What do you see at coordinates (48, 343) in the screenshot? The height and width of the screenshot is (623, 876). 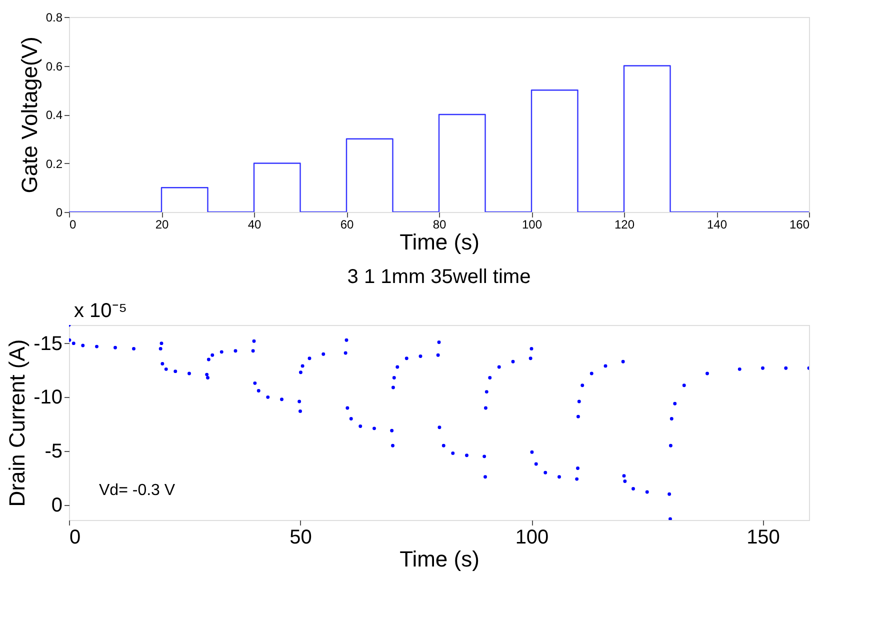 I see `y-tick-label: -15` at bounding box center [48, 343].